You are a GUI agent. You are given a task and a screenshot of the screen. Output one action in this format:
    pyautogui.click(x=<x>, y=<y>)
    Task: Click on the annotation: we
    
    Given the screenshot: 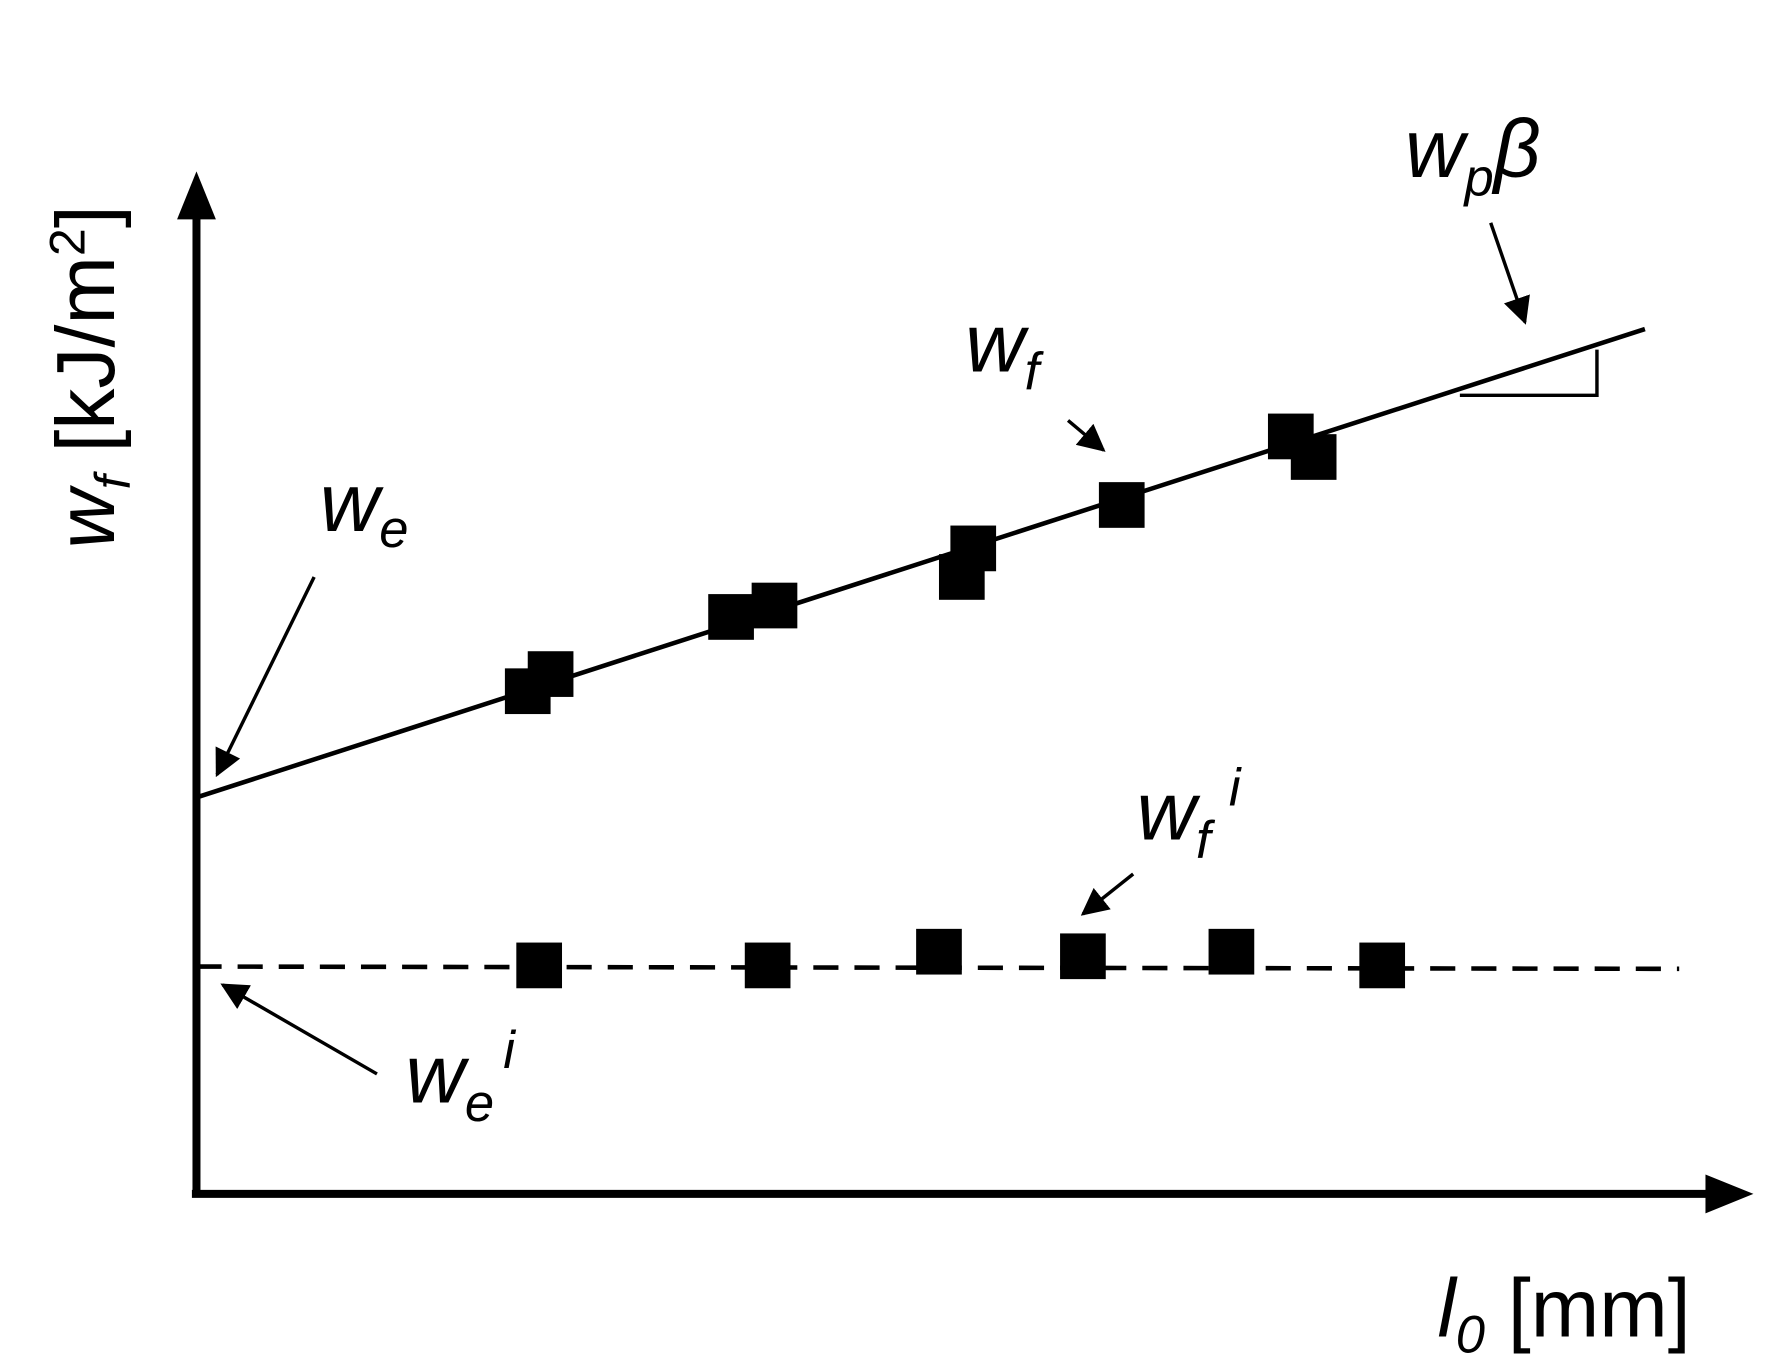 What is the action you would take?
    pyautogui.click(x=364, y=508)
    